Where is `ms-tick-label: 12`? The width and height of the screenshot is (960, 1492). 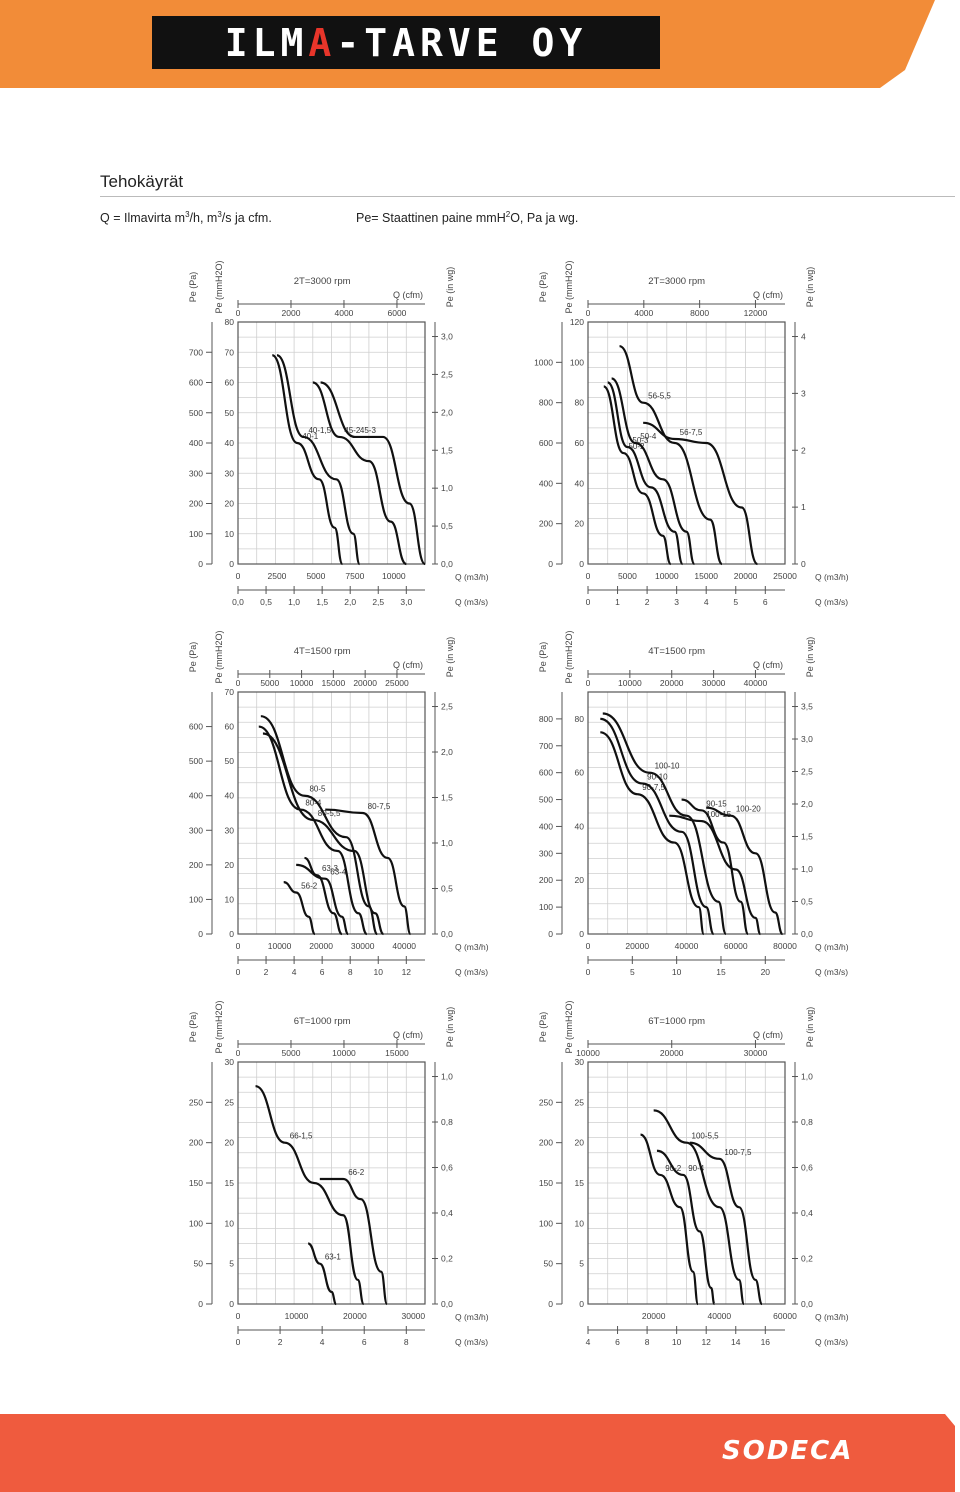
ms-tick-label: 12 is located at coordinates (706, 1342).